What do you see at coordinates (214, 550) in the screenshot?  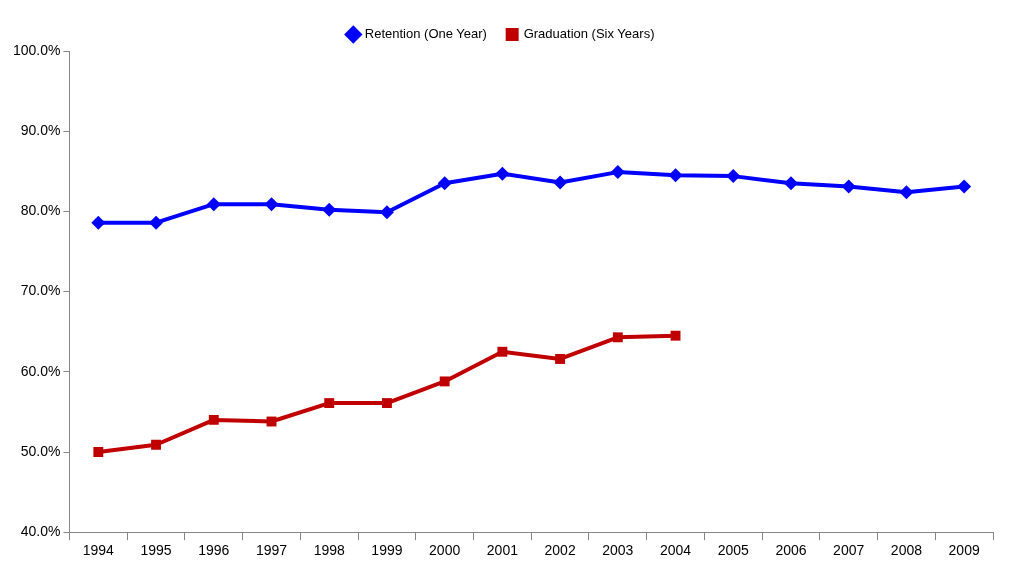 I see `x-tick-label: 1996` at bounding box center [214, 550].